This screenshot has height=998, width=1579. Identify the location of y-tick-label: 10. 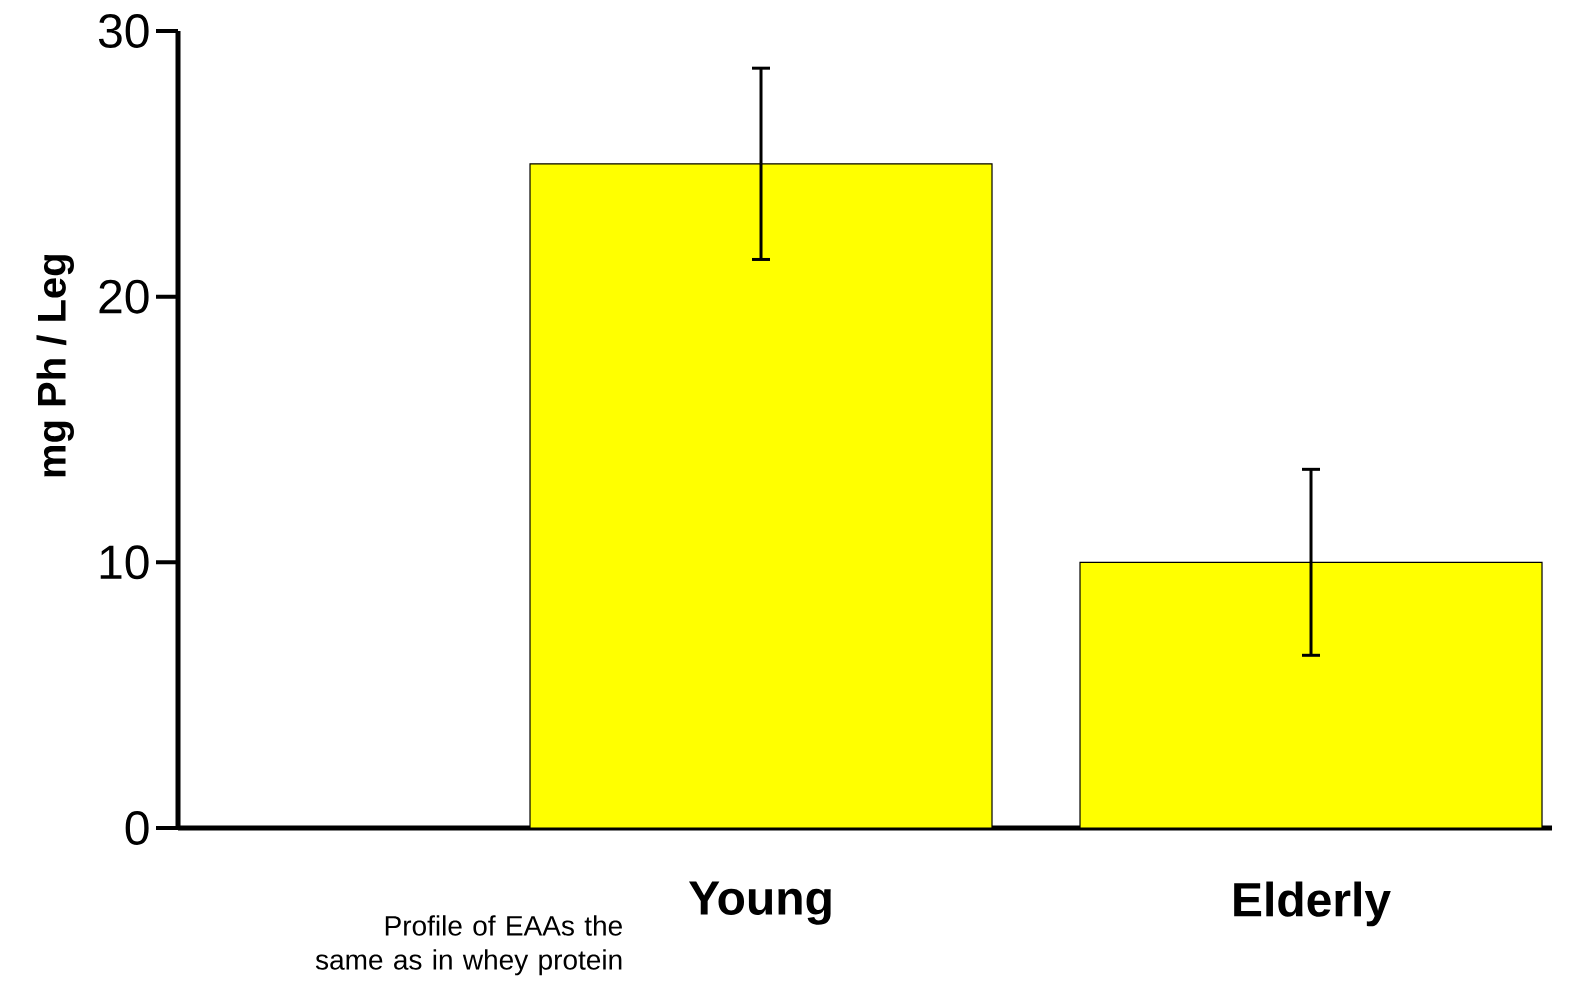
(124, 562).